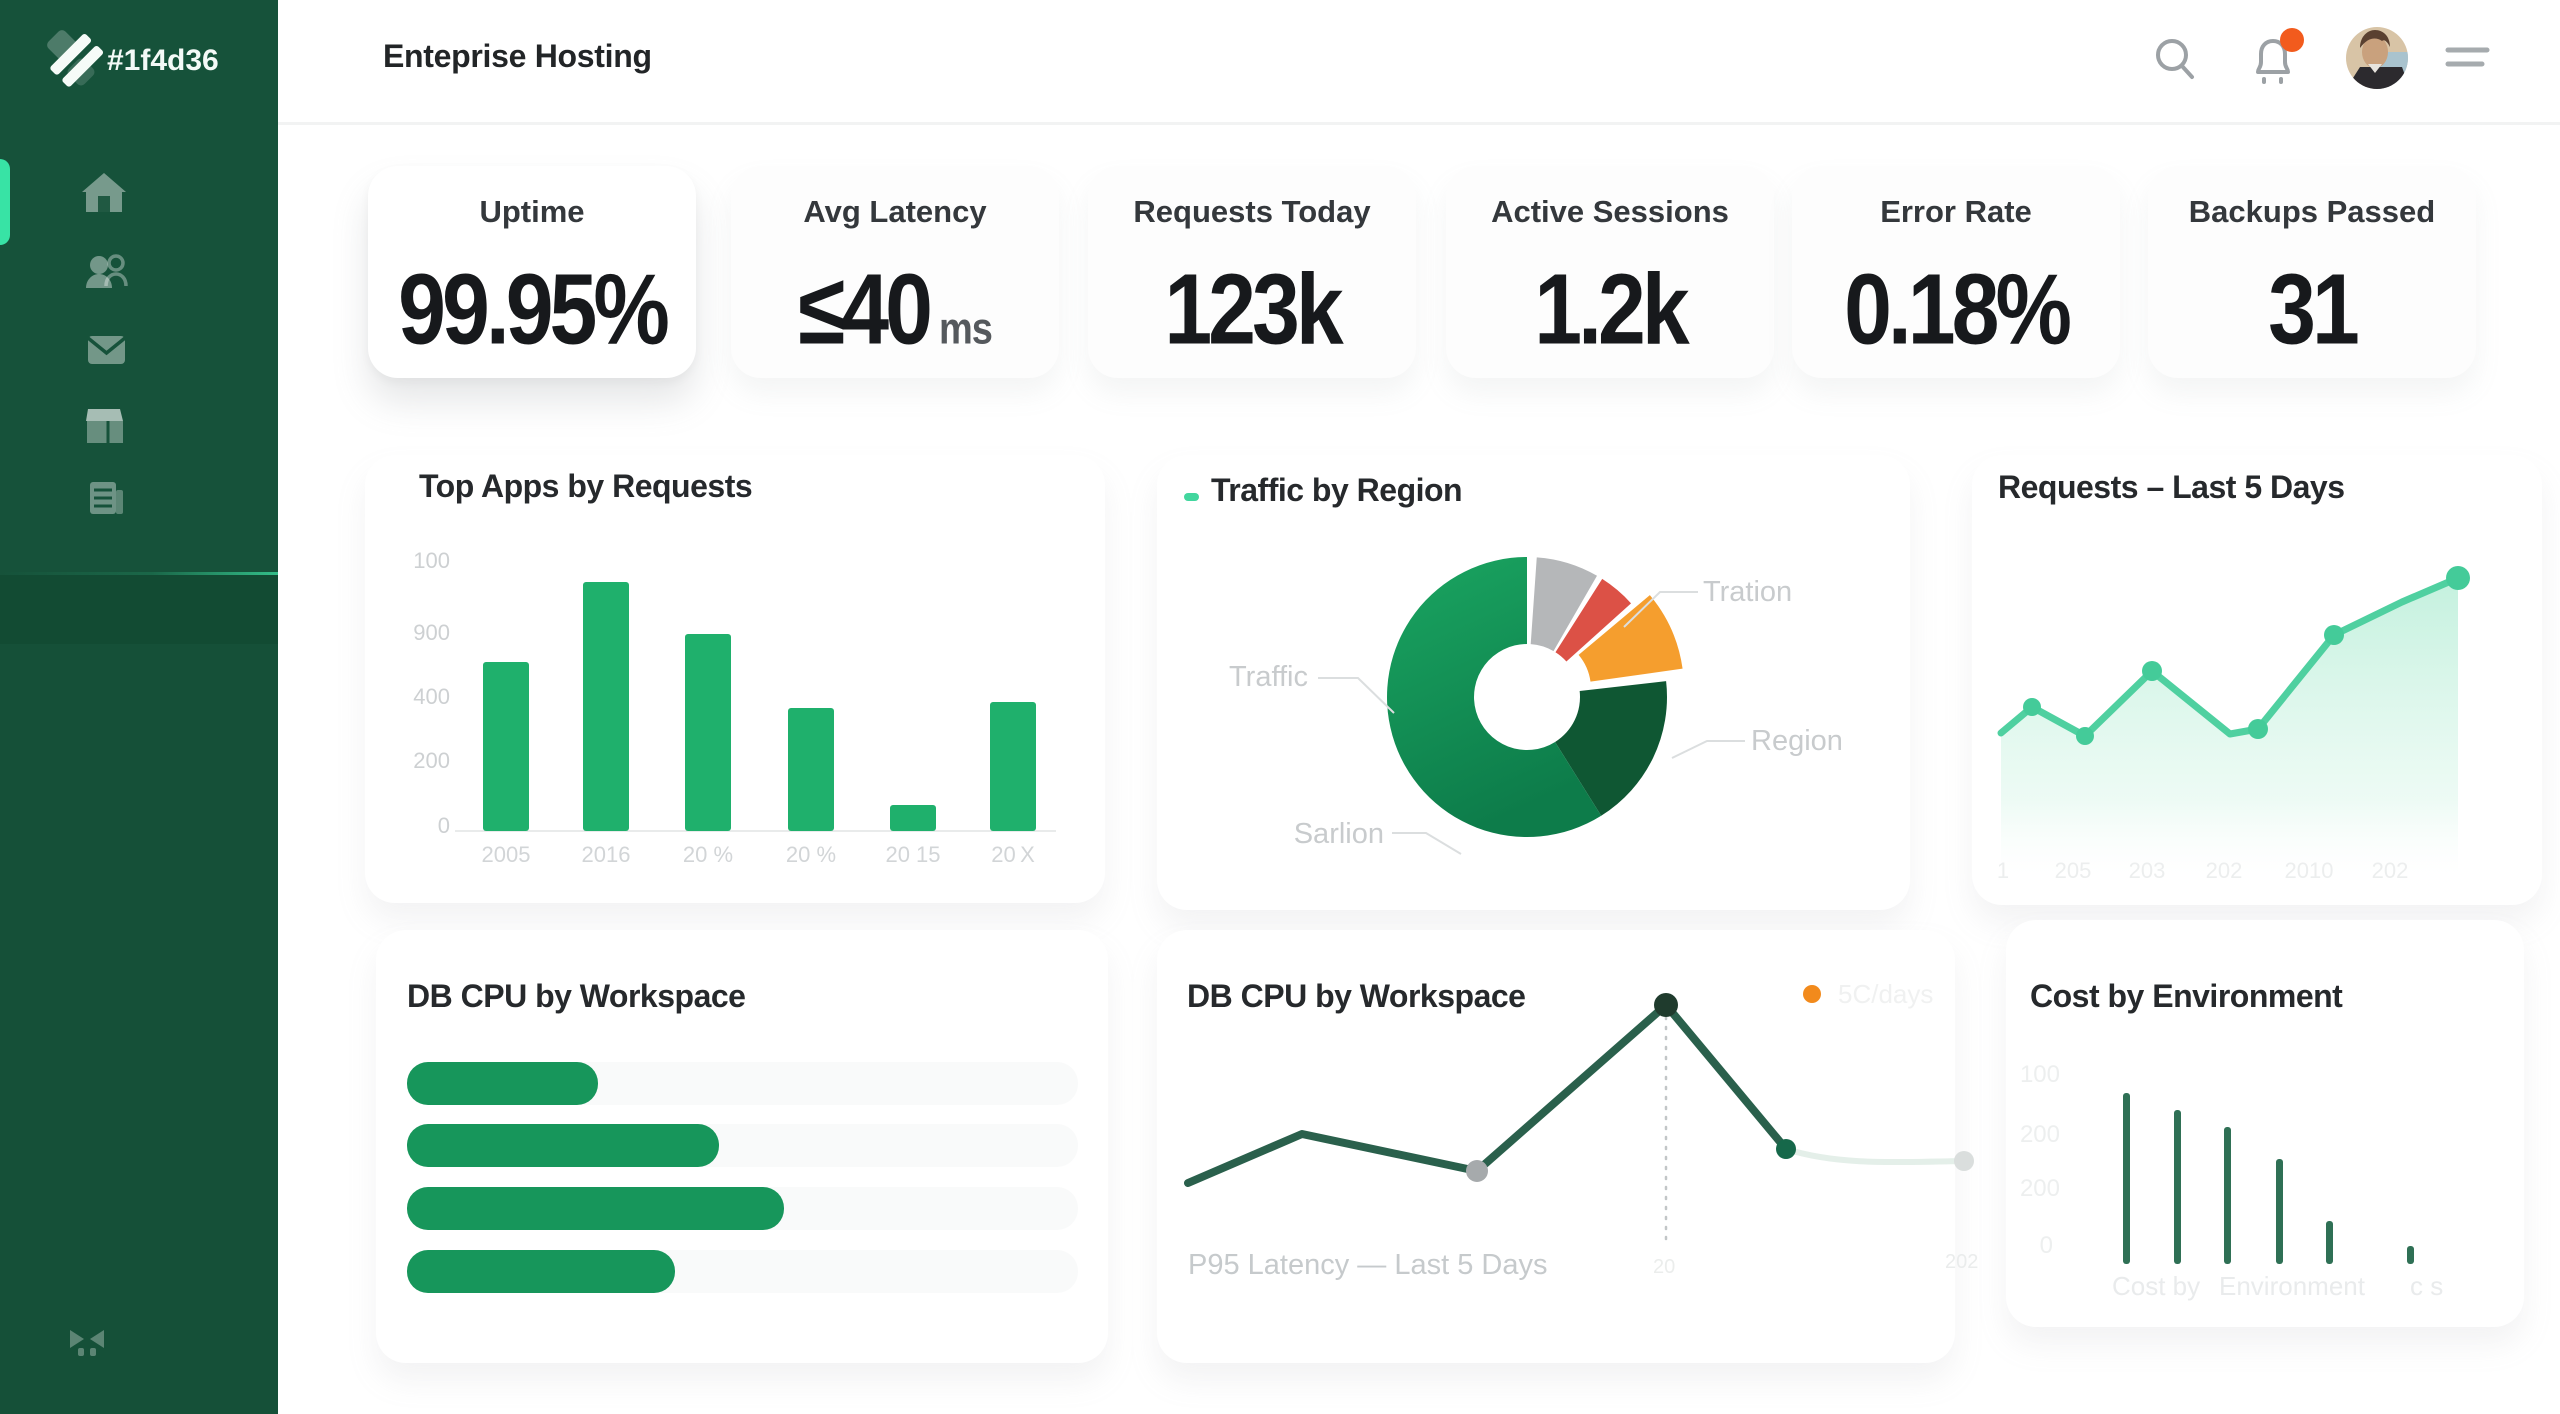 Image resolution: width=2560 pixels, height=1414 pixels. I want to click on svg-text: 900, so click(431, 632).